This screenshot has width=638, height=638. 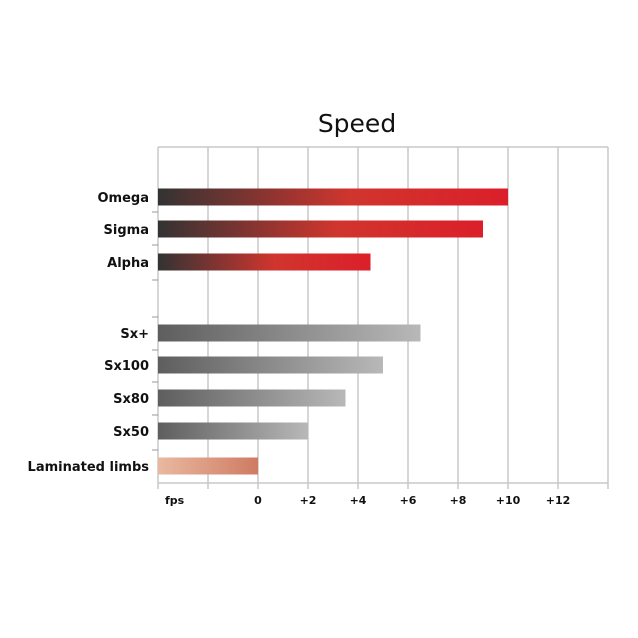 What do you see at coordinates (126, 230) in the screenshot?
I see `category-label: Sigma` at bounding box center [126, 230].